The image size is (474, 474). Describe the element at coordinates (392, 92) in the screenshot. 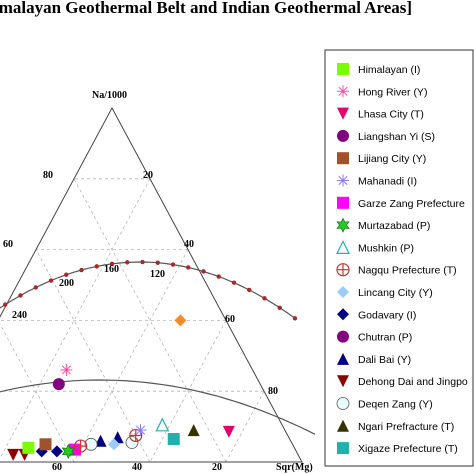

I see `legend-label: Hong River (Y)` at that location.